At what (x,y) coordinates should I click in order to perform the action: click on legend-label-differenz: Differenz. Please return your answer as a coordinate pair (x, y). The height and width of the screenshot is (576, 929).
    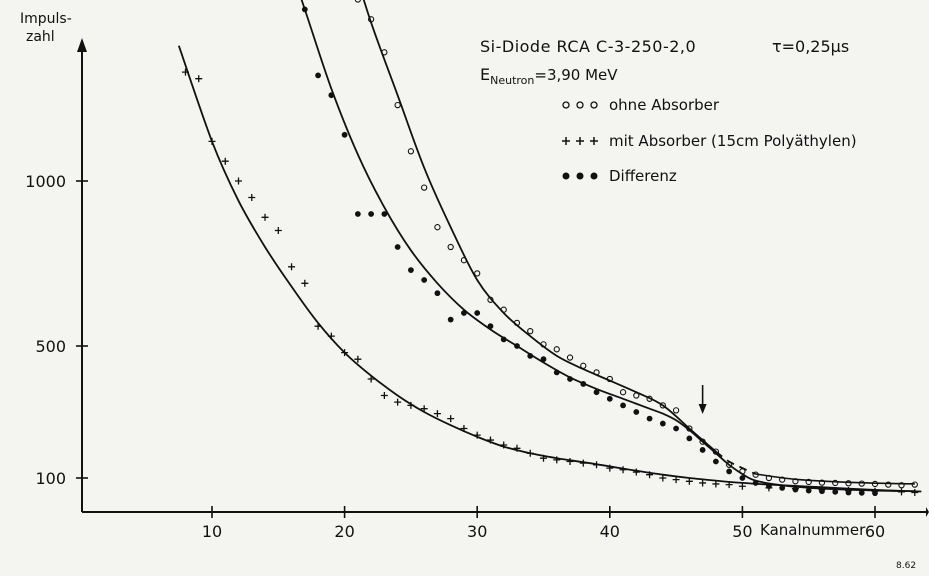
    Looking at the image, I should click on (643, 176).